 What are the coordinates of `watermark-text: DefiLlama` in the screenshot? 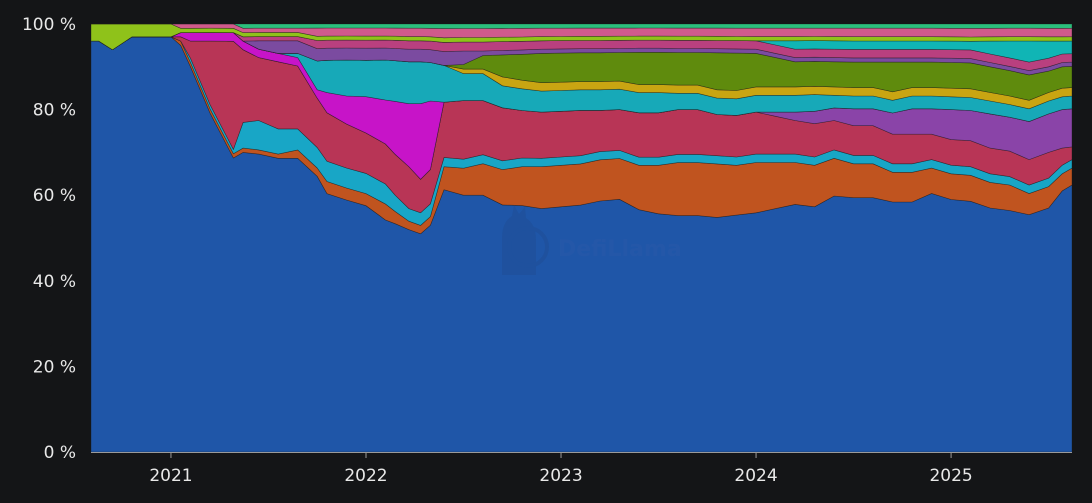 It's located at (620, 249).